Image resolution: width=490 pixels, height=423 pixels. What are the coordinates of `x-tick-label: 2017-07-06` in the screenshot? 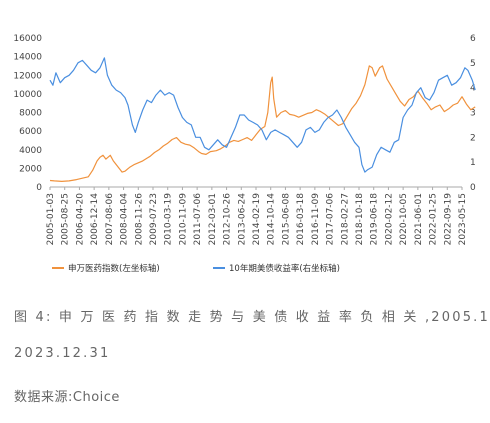 It's located at (331, 219).